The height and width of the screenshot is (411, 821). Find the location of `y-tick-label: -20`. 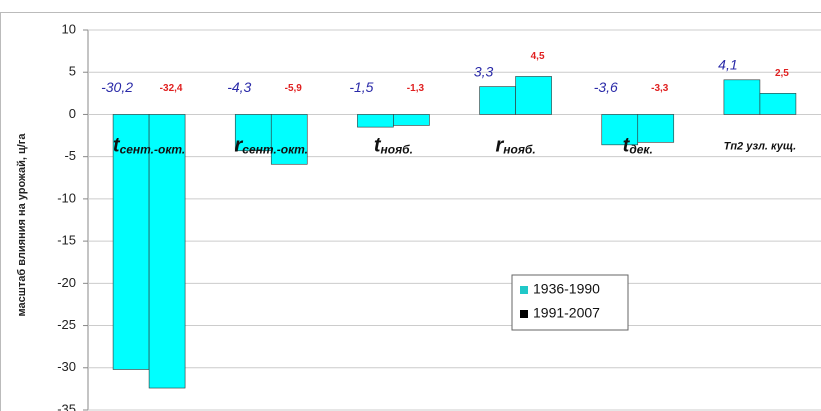

y-tick-label: -20 is located at coordinates (66, 282).